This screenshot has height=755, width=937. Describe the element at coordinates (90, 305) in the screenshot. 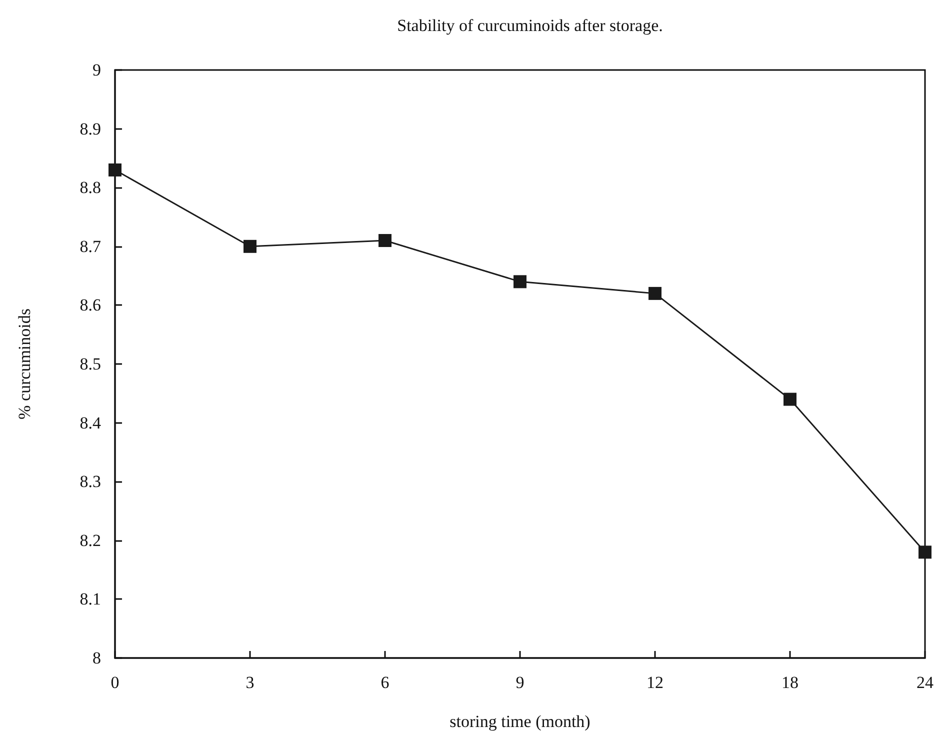

I see `y-tick-label: 8.6` at that location.